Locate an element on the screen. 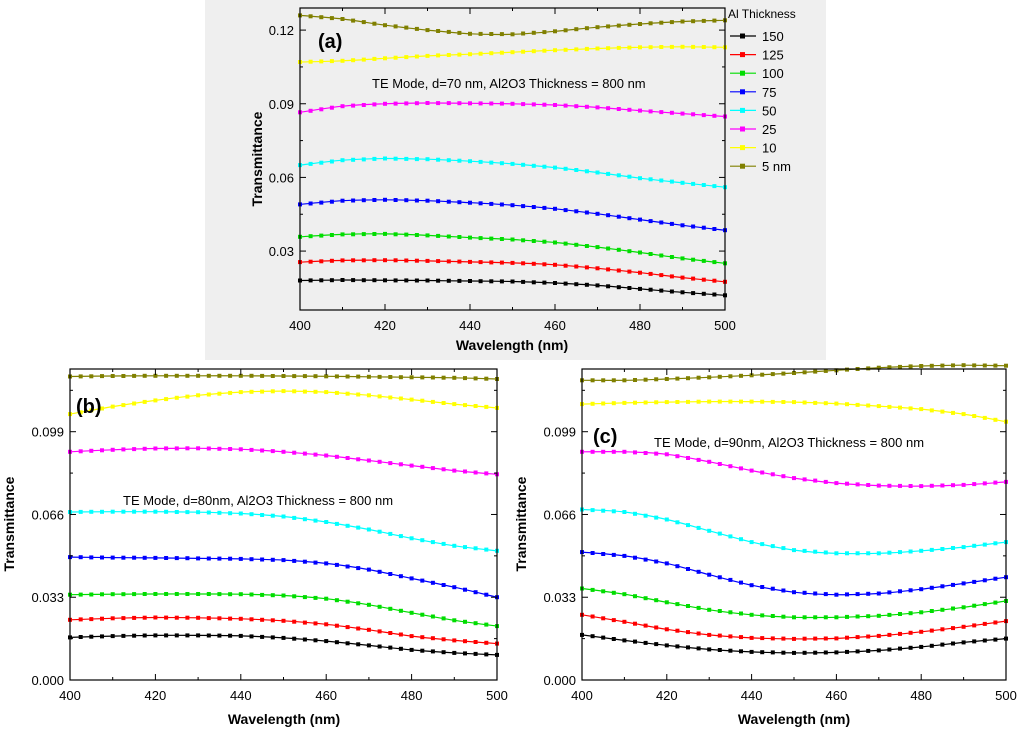 This screenshot has width=1024, height=732. legend-label: 150 is located at coordinates (773, 36).